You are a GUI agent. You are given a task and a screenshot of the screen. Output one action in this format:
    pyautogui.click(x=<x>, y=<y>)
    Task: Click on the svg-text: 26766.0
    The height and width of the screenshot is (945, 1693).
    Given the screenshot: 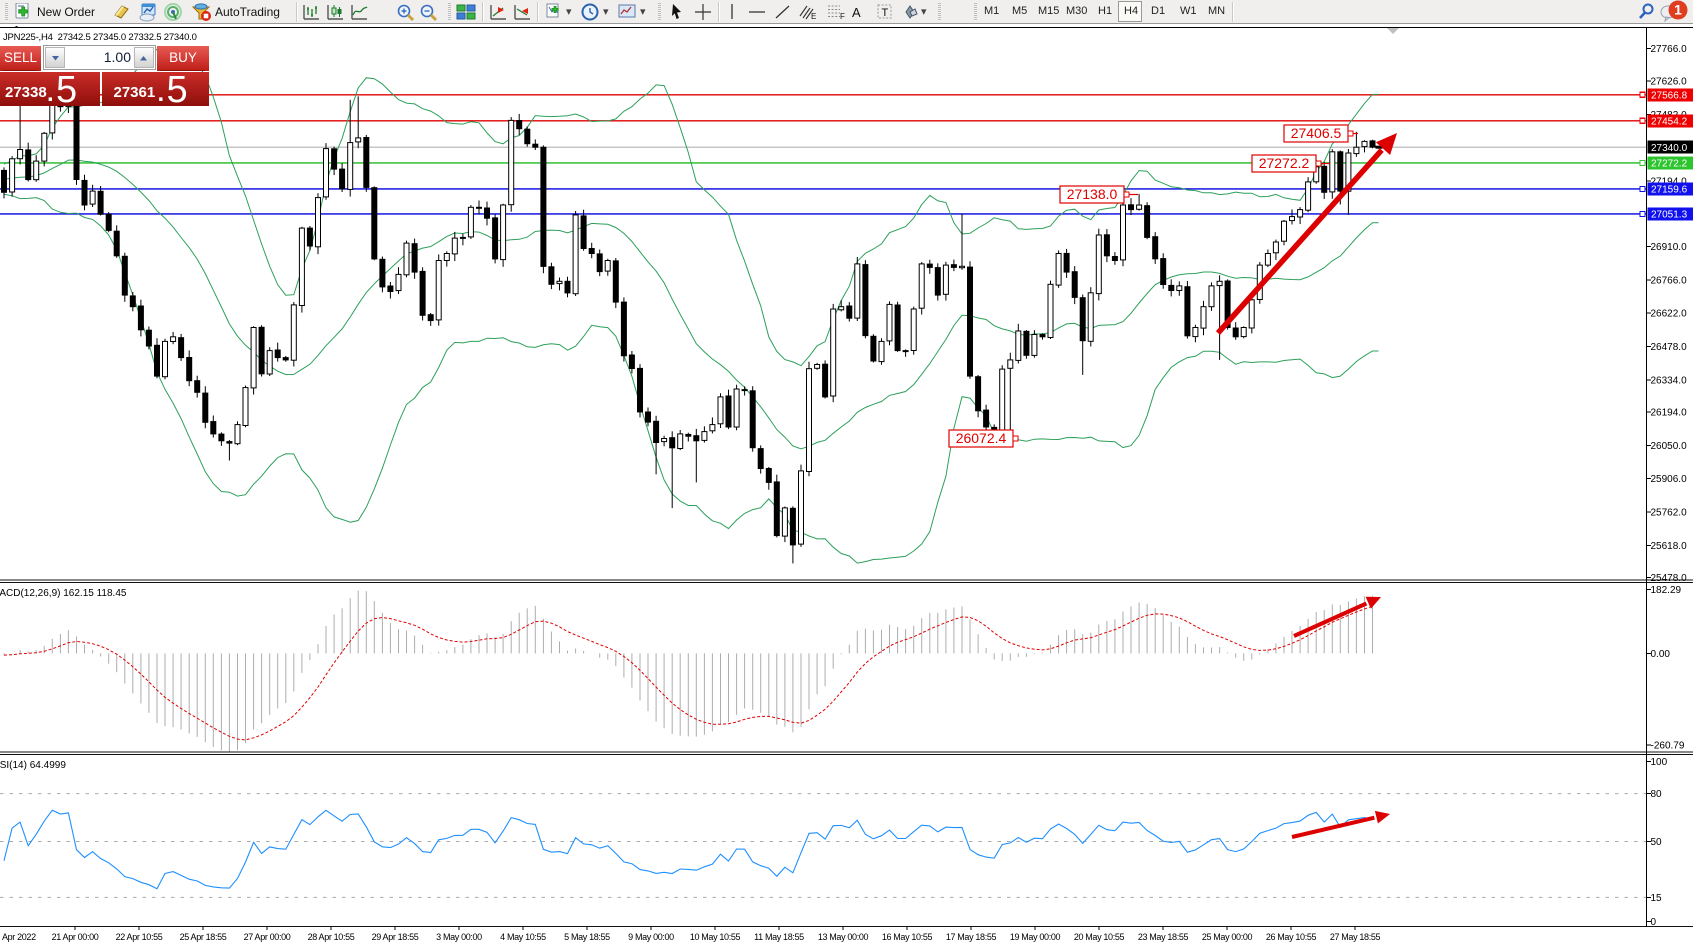 What is the action you would take?
    pyautogui.click(x=1669, y=280)
    